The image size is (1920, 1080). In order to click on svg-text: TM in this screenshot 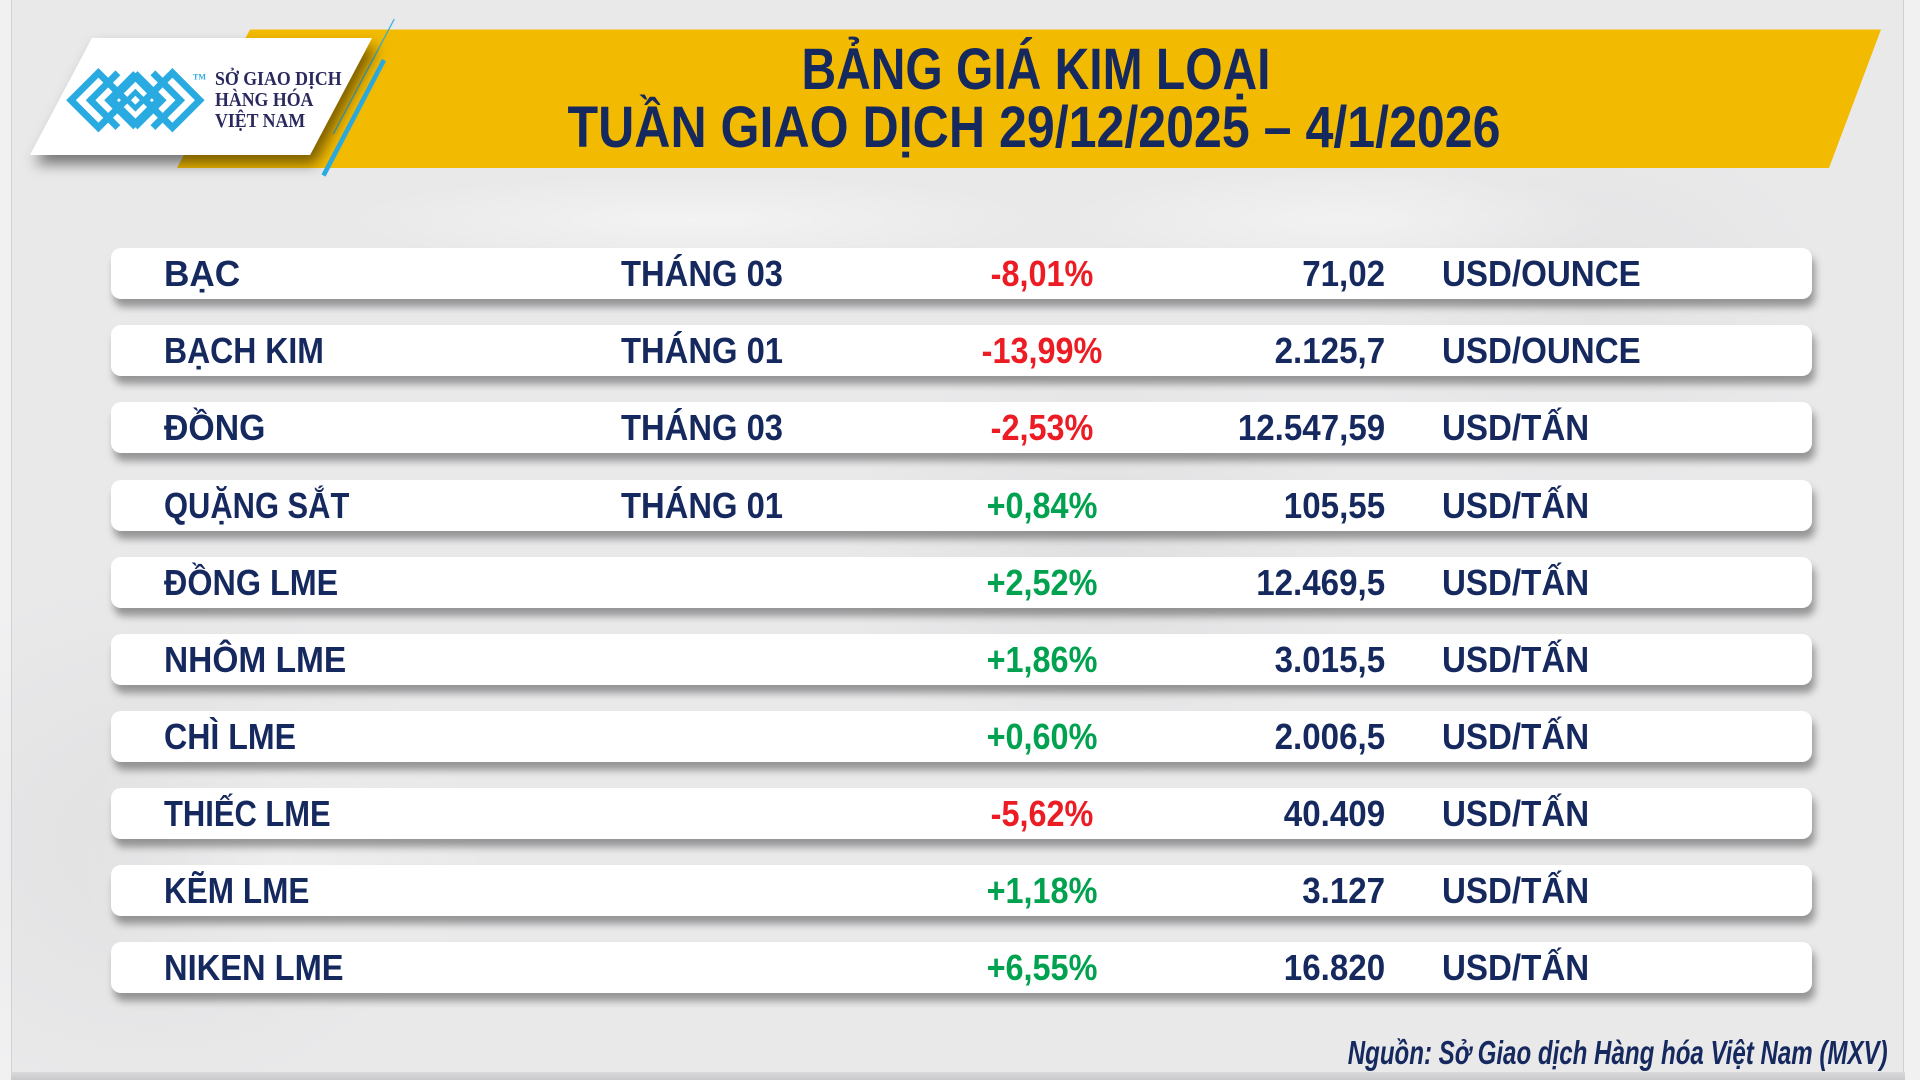, I will do `click(199, 77)`.